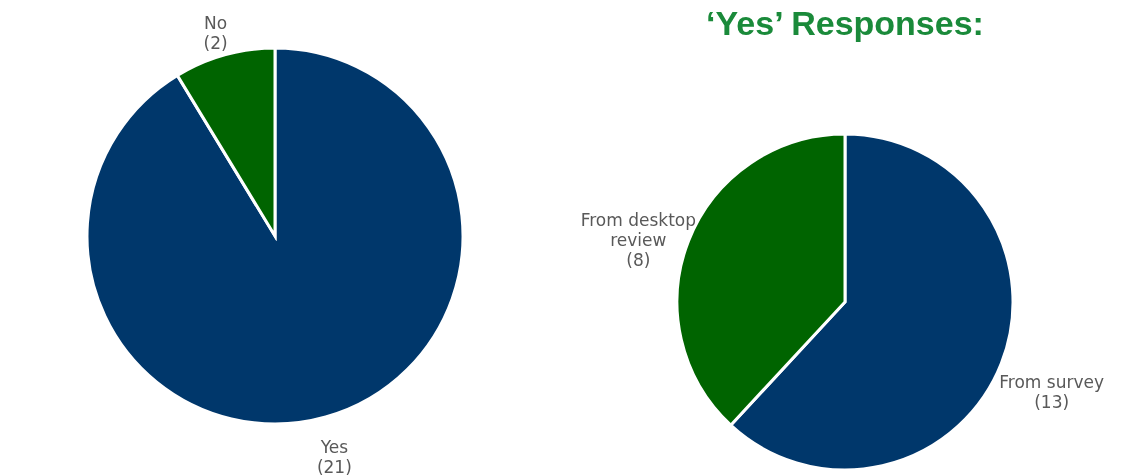 This screenshot has height=475, width=1144. I want to click on slice-label: From desktop review, so click(638, 229).